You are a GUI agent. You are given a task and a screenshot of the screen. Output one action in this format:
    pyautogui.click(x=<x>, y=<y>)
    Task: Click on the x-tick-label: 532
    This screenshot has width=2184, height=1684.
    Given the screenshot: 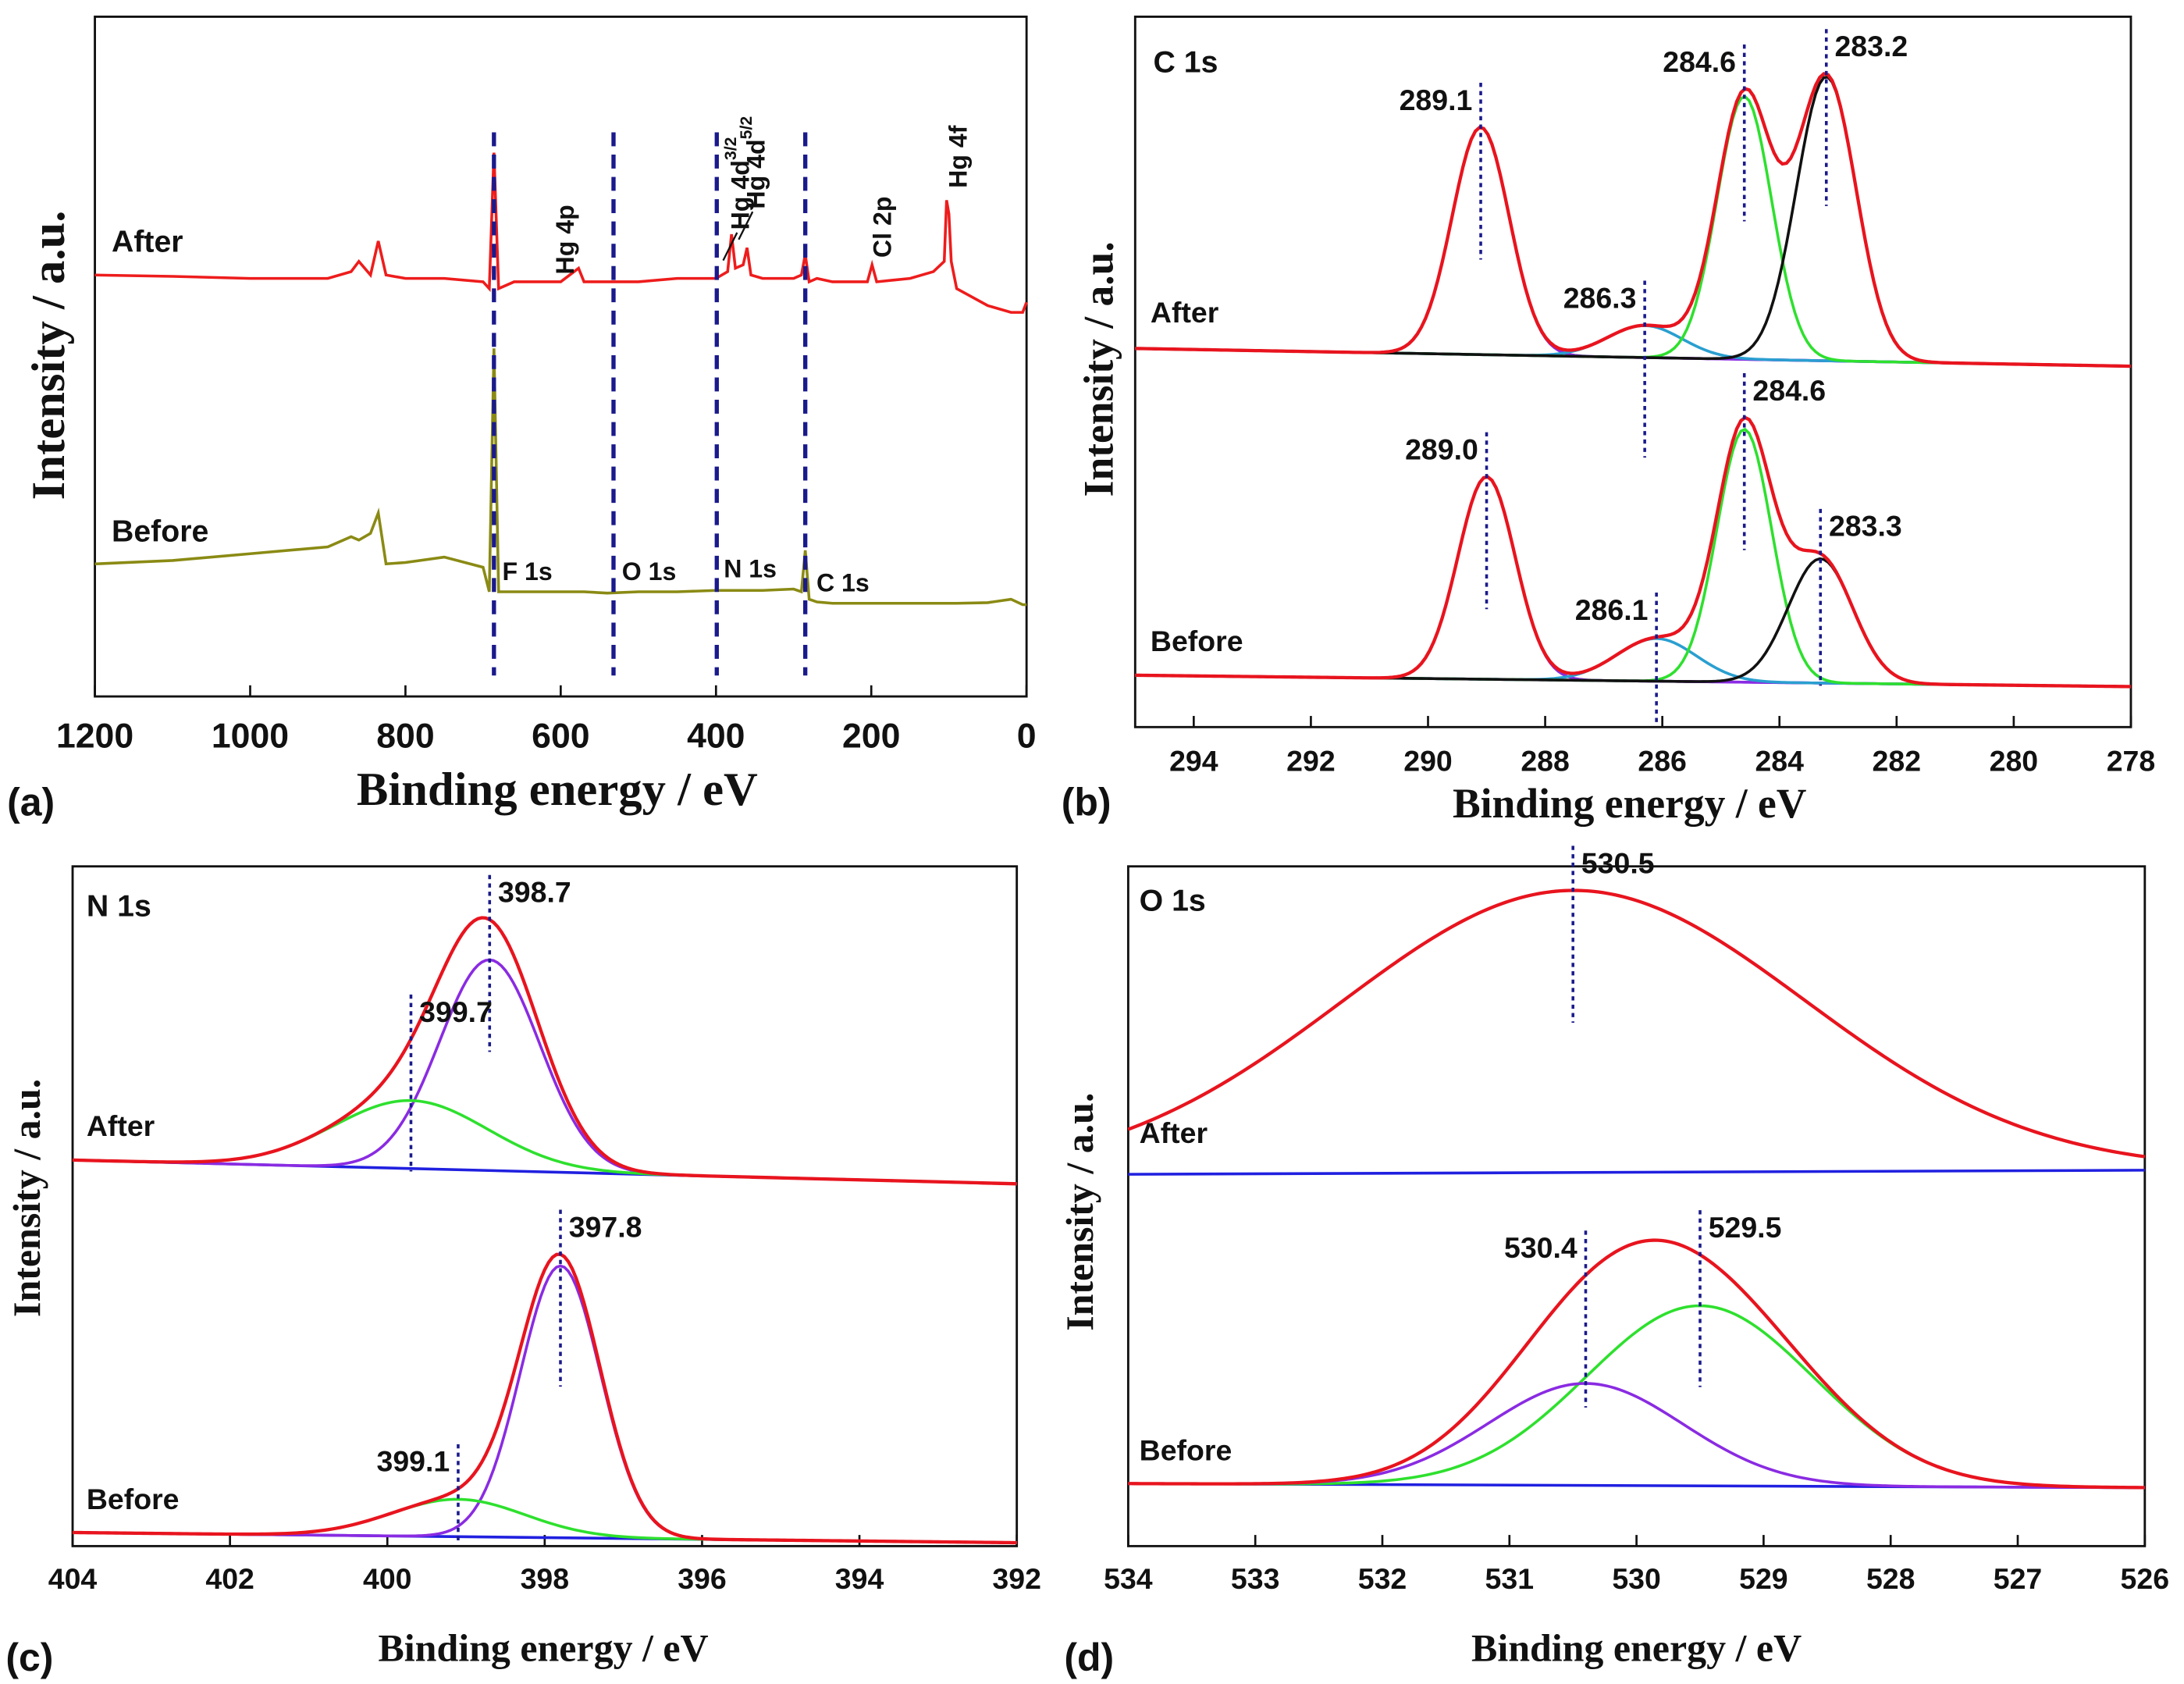 What is the action you would take?
    pyautogui.click(x=1382, y=1579)
    